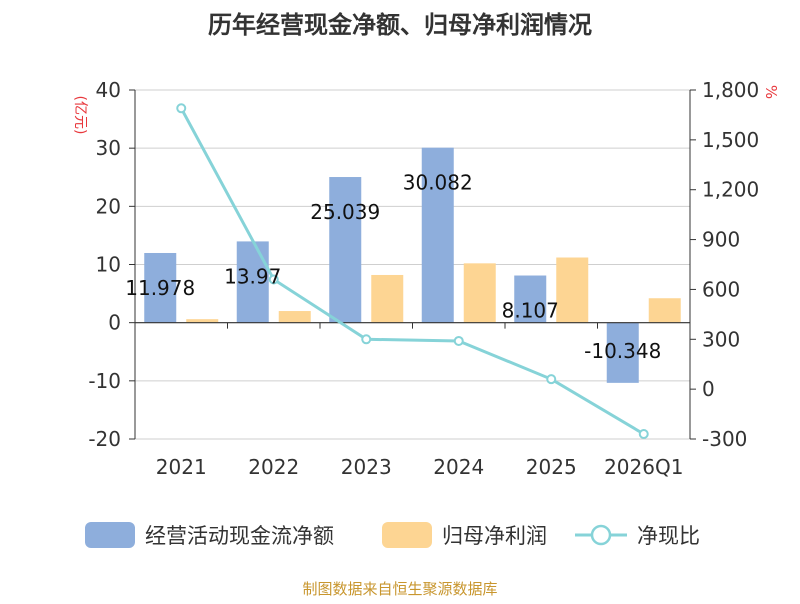 The width and height of the screenshot is (800, 604). What do you see at coordinates (730, 140) in the screenshot?
I see `right-tick-label: 1,500` at bounding box center [730, 140].